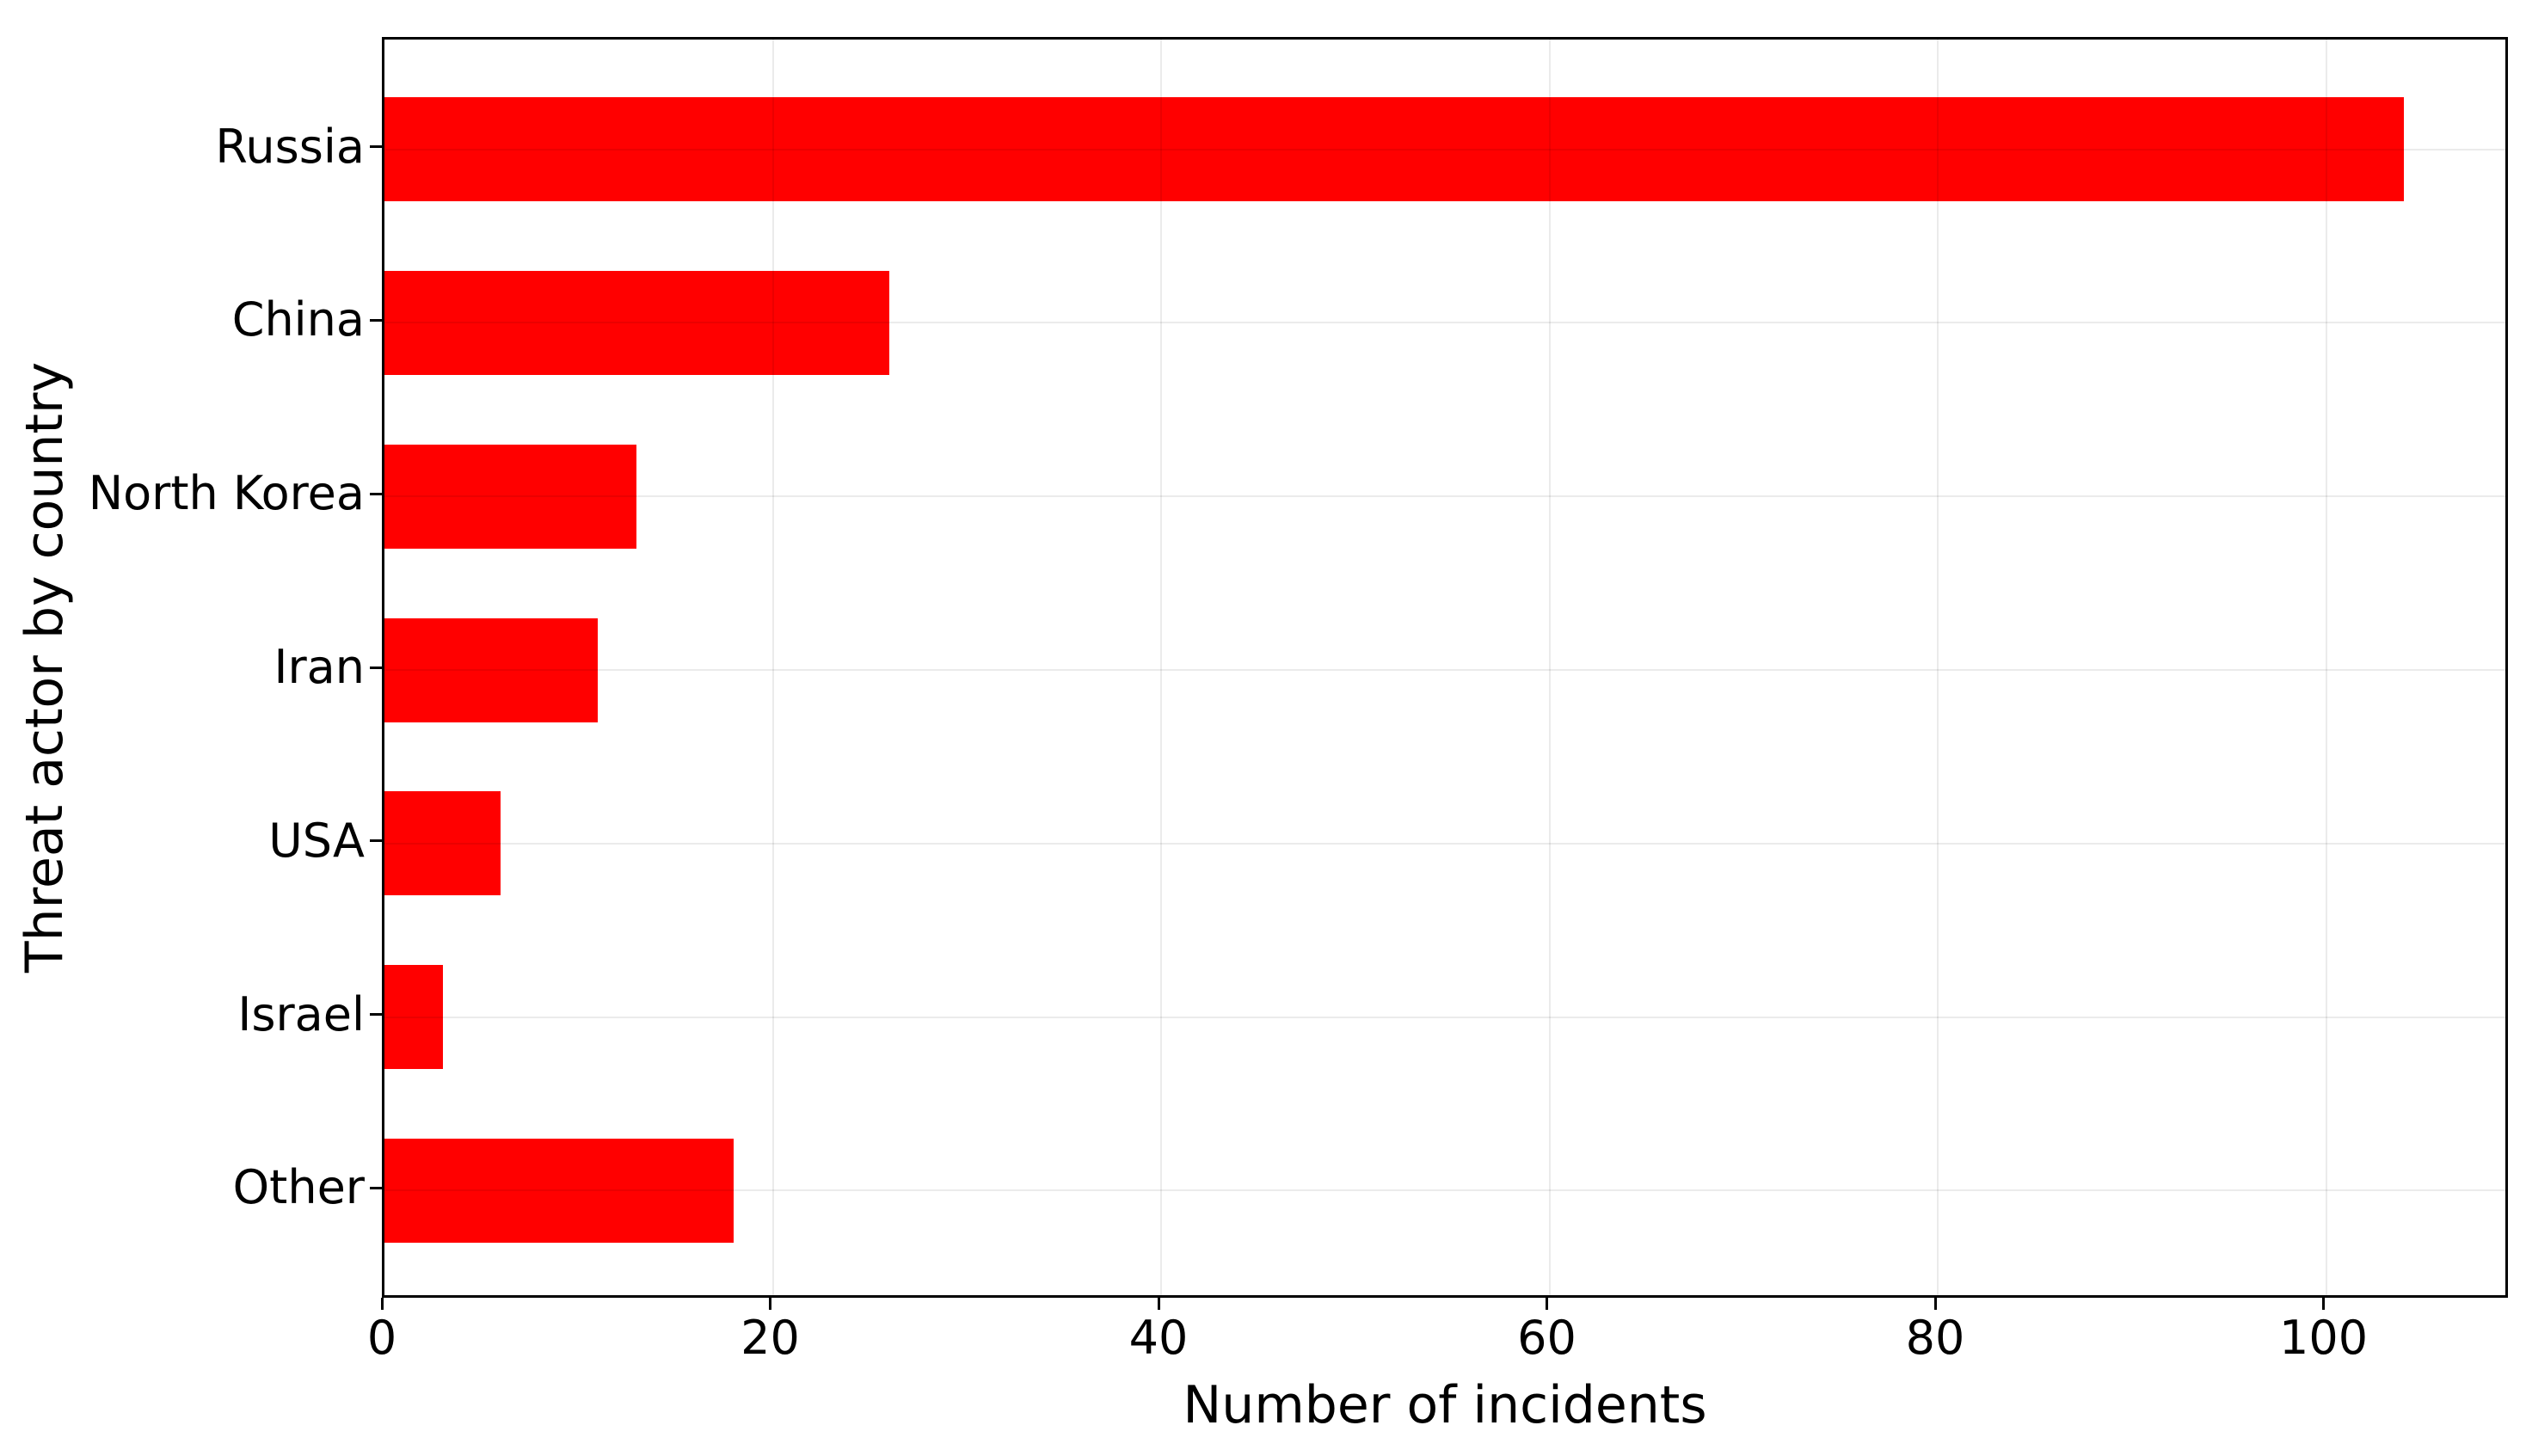  Describe the element at coordinates (301, 1014) in the screenshot. I see `y-tick-label-israel: Israel` at that location.